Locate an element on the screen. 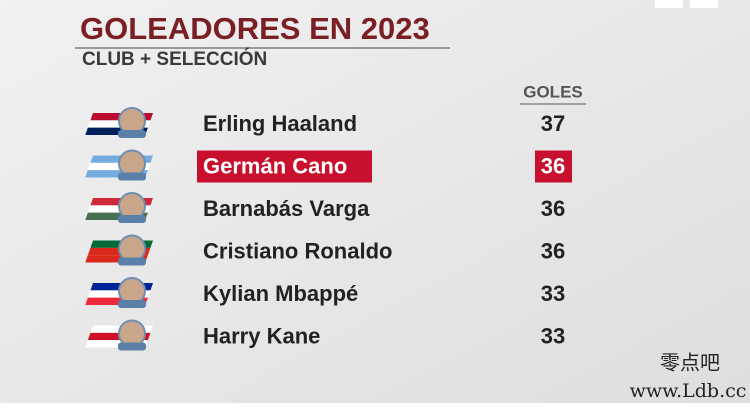  subtitle: CLUB + SELECCIÓN is located at coordinates (174, 59).